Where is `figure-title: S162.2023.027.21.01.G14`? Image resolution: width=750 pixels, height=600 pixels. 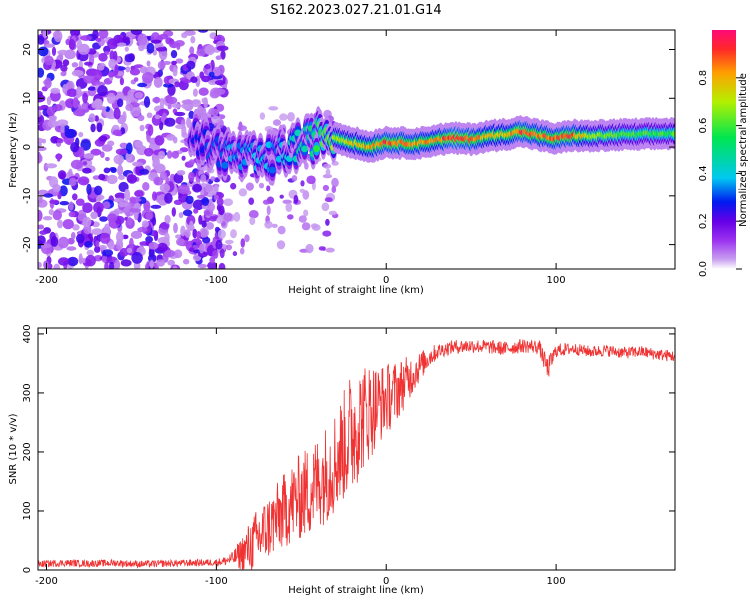 figure-title: S162.2023.027.21.01.G14 is located at coordinates (355, 10).